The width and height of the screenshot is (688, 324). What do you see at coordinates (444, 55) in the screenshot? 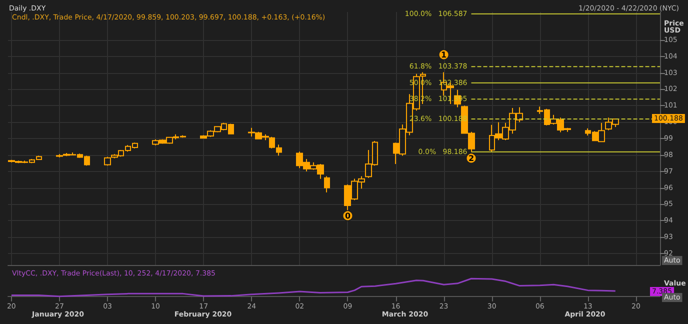
I see `annotation: 1` at bounding box center [444, 55].